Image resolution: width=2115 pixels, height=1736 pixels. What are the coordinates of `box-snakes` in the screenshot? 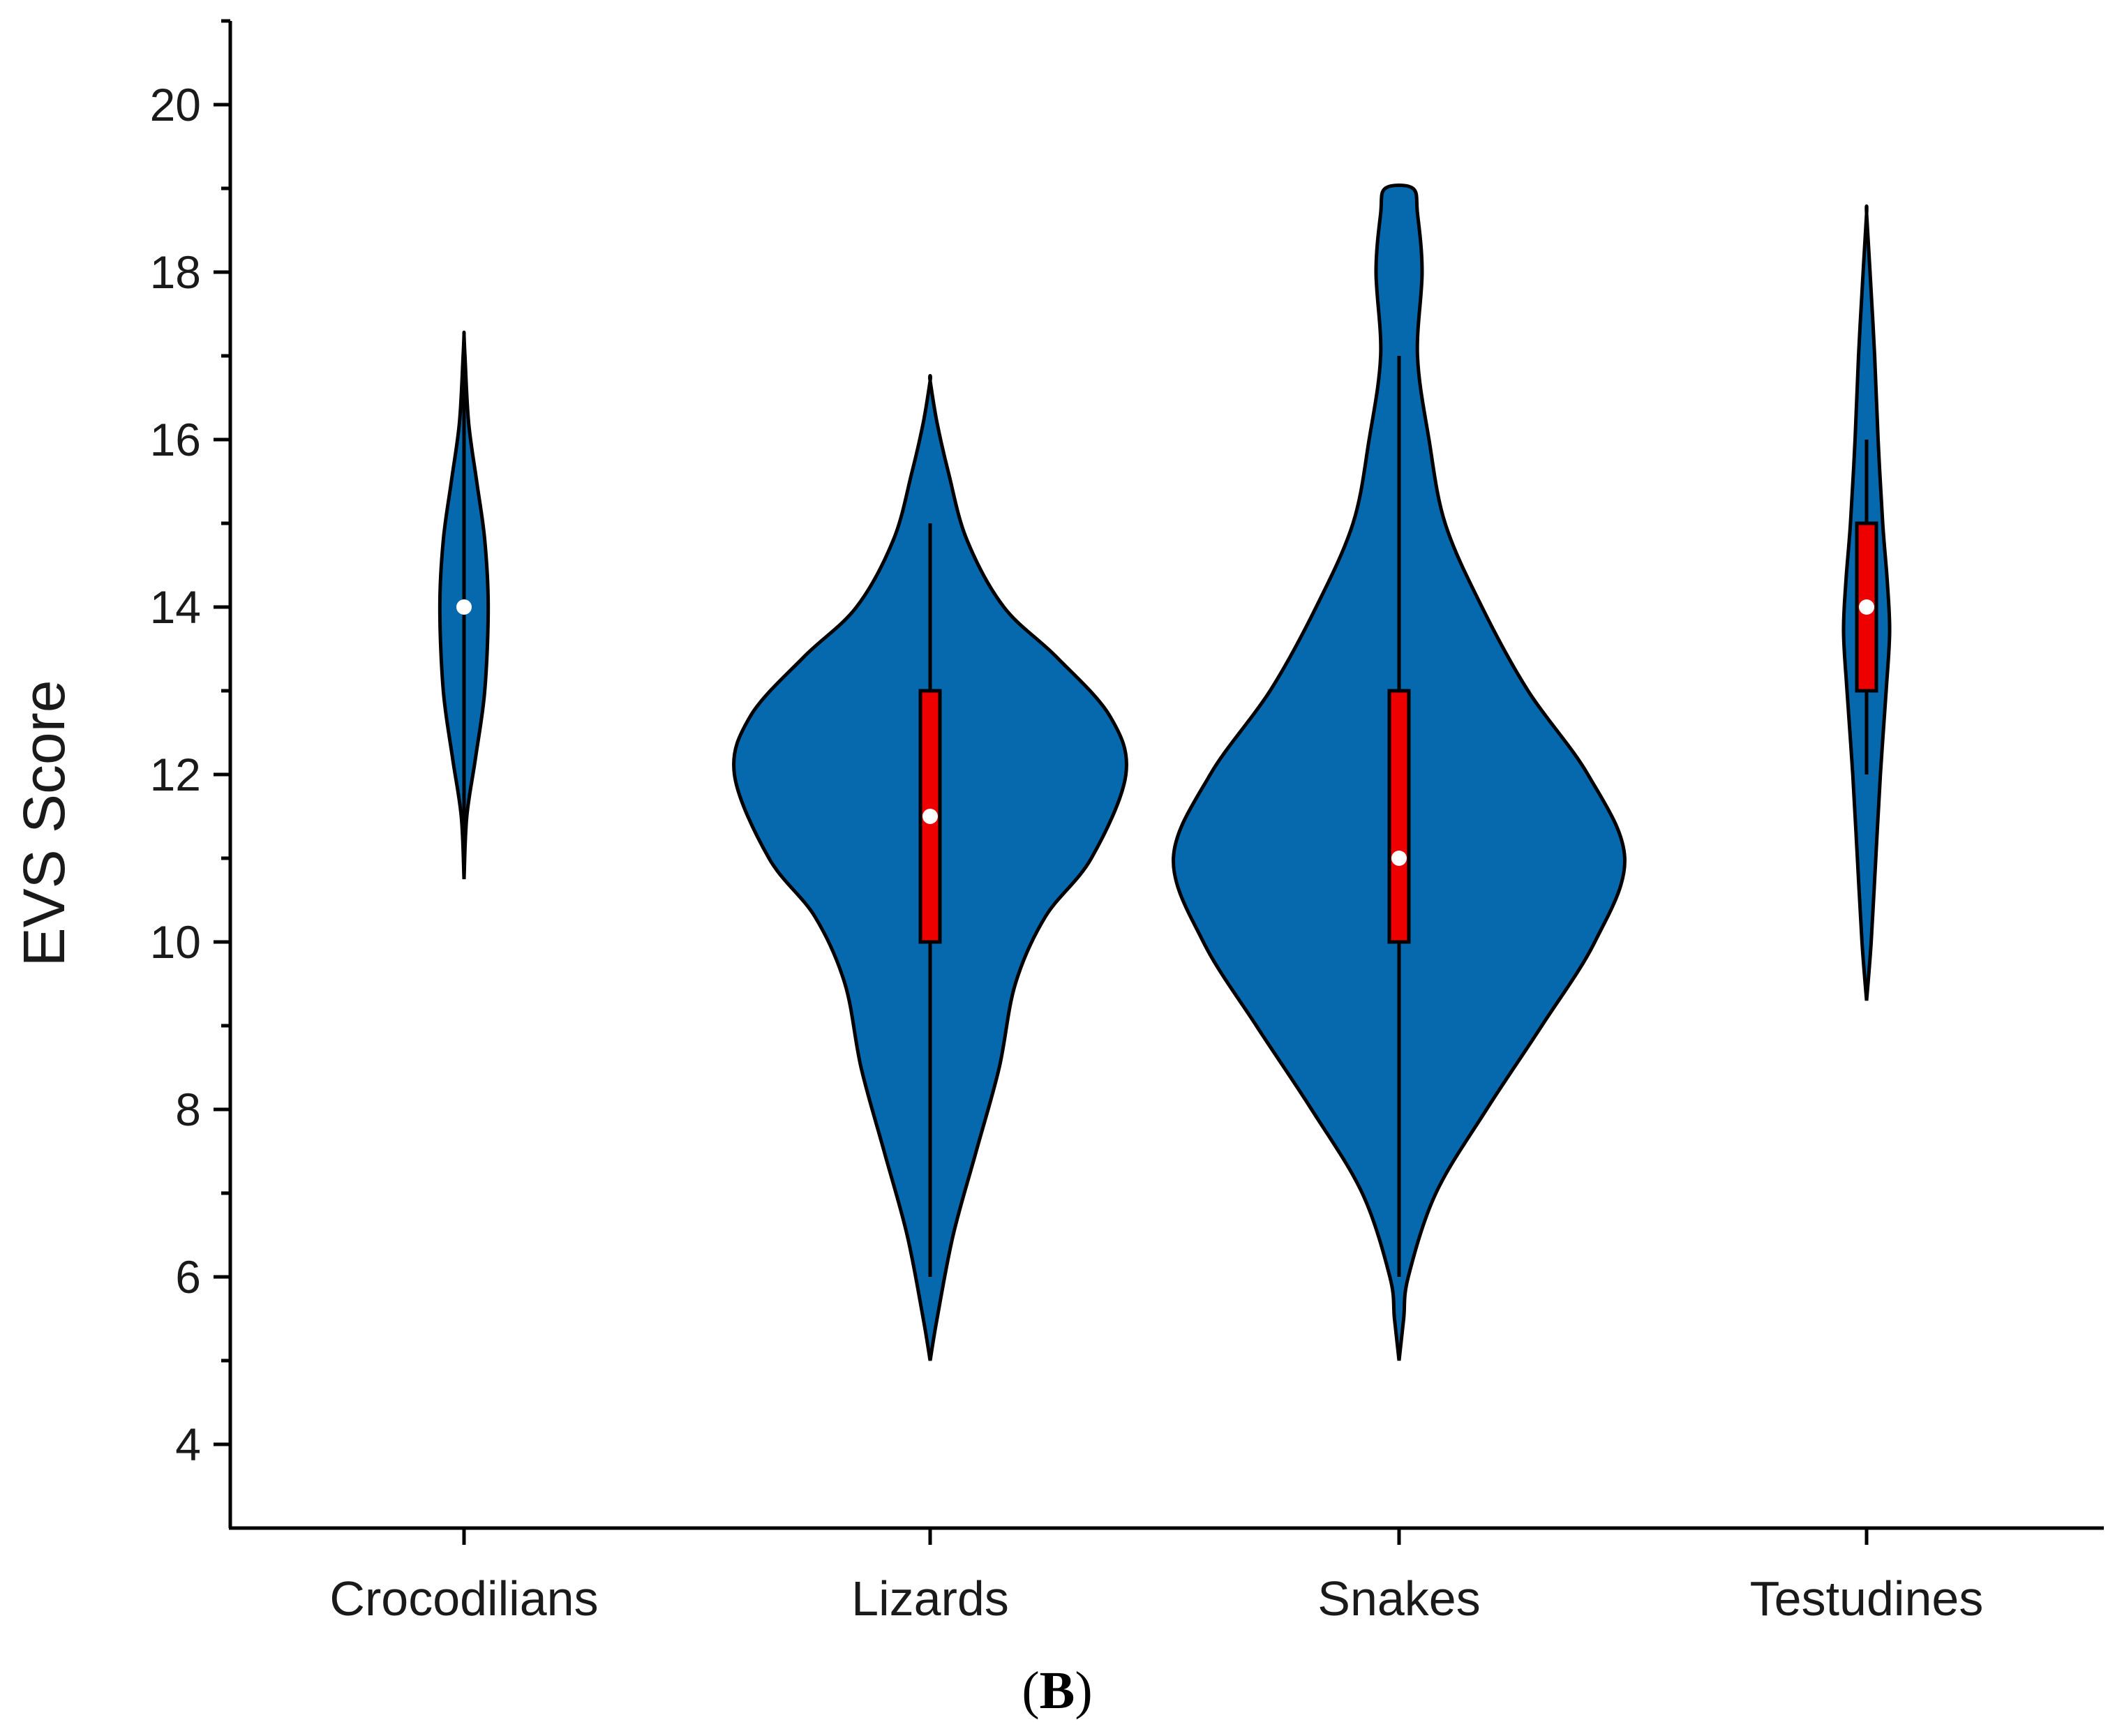 It's located at (1399, 816).